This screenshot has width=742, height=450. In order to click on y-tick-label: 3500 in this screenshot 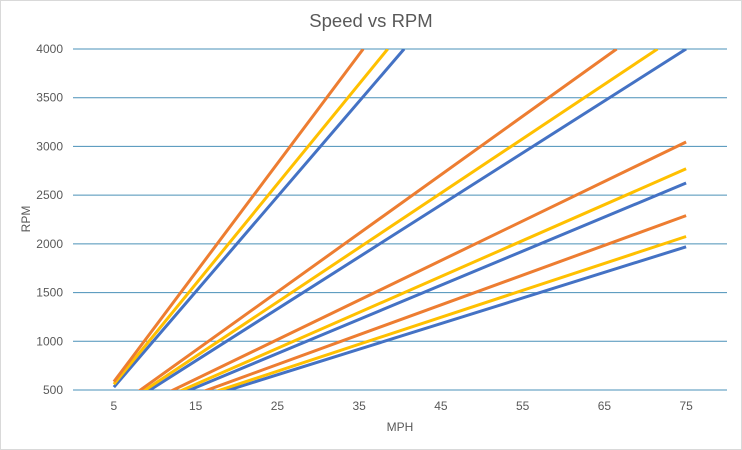, I will do `click(49, 98)`.